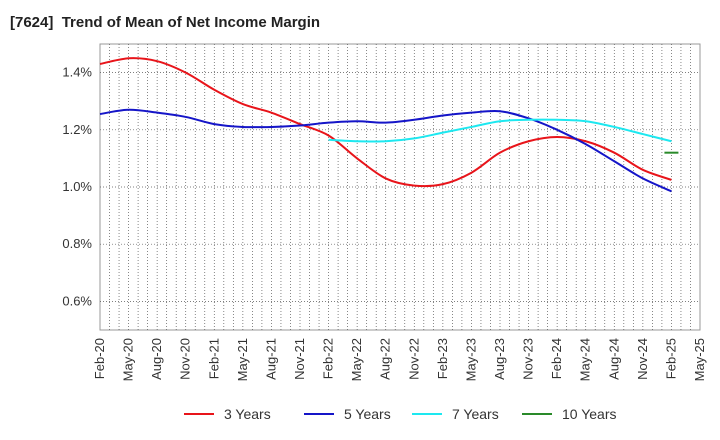 This screenshot has height=440, width=720. Describe the element at coordinates (299, 359) in the screenshot. I see `x-tick-label: Nov-21` at that location.